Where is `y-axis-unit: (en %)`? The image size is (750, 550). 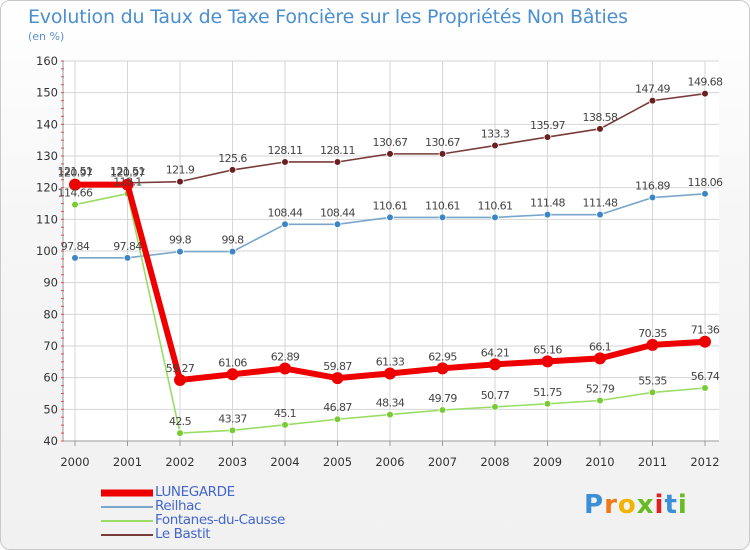
y-axis-unit: (en %) is located at coordinates (46, 36).